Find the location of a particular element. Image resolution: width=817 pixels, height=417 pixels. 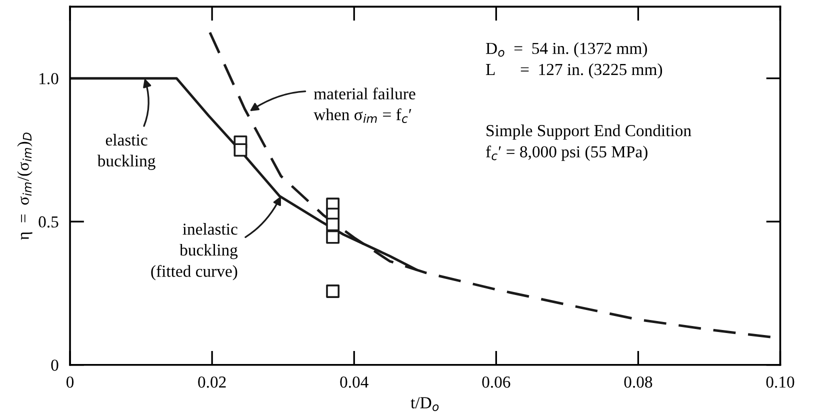

annotation: inelastic buckling (fitted curve) is located at coordinates (194, 251).